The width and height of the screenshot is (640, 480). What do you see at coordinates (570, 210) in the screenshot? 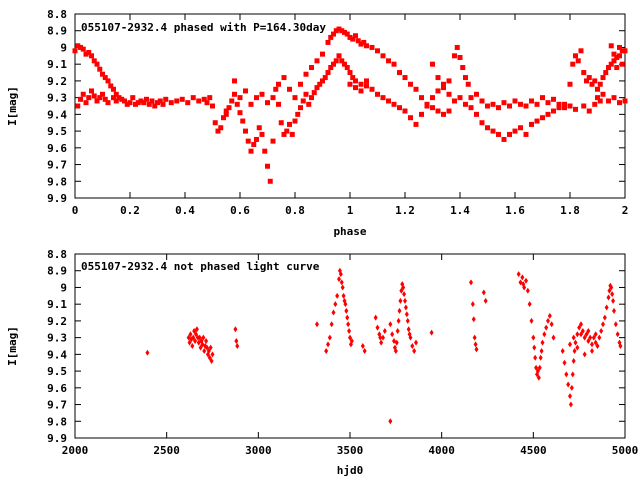
I see `x-tick-label: 1.8` at bounding box center [570, 210].